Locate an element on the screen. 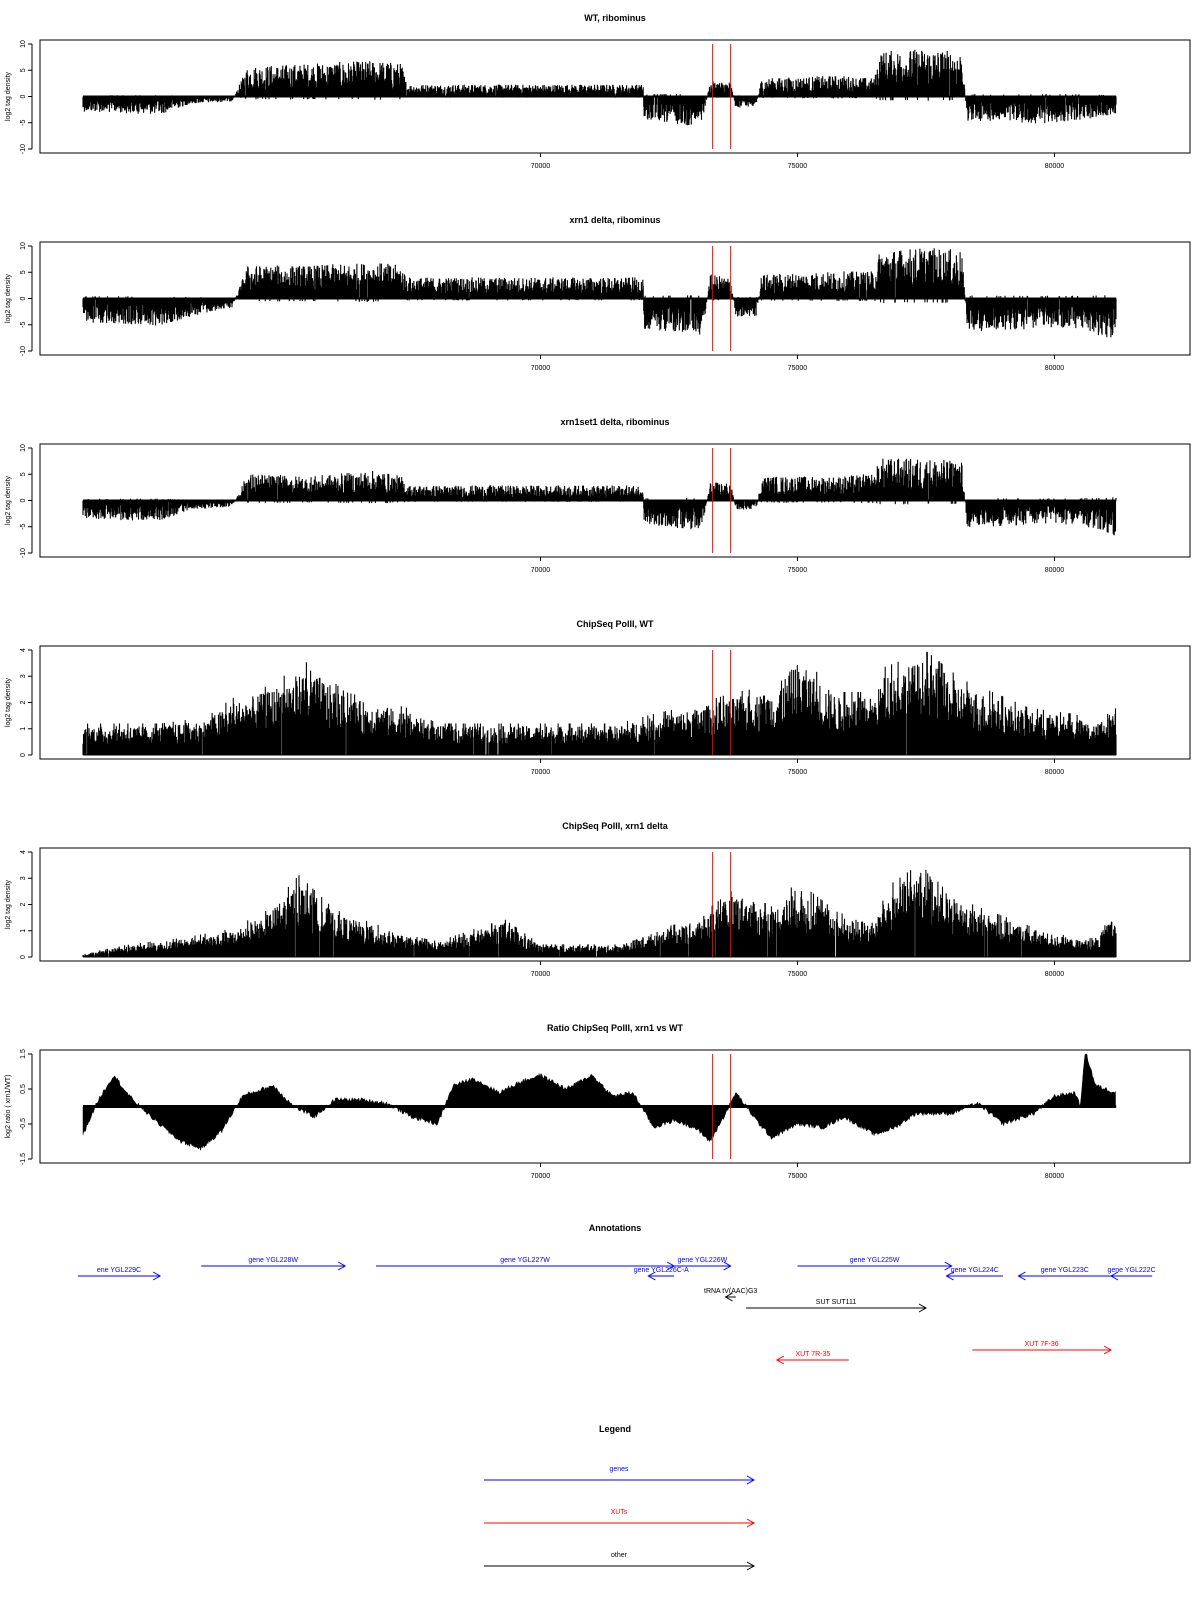 The height and width of the screenshot is (1600, 1200). annotation-label: gene YGL225W is located at coordinates (875, 1260).